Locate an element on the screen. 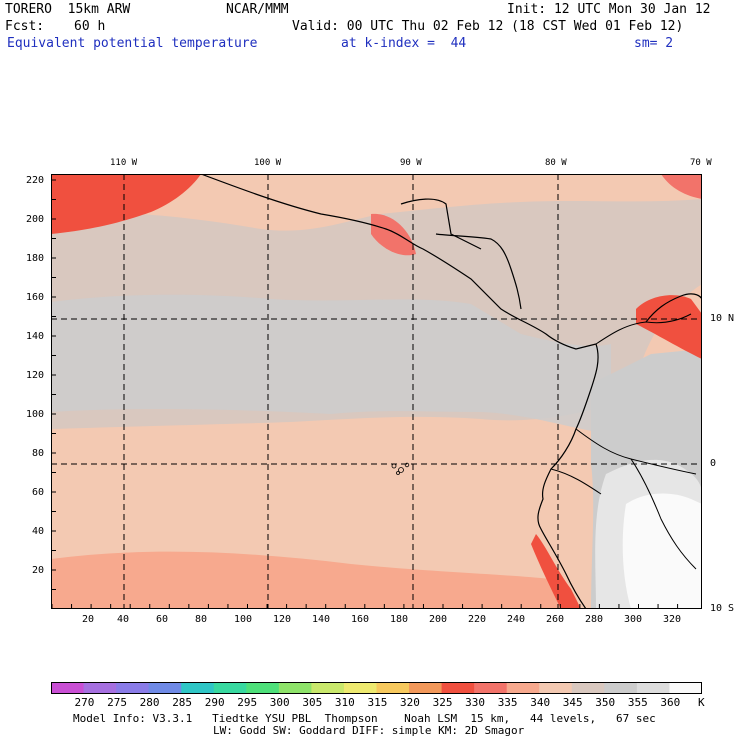 This screenshot has height=740, width=740. x-tick: 220 is located at coordinates (477, 619).